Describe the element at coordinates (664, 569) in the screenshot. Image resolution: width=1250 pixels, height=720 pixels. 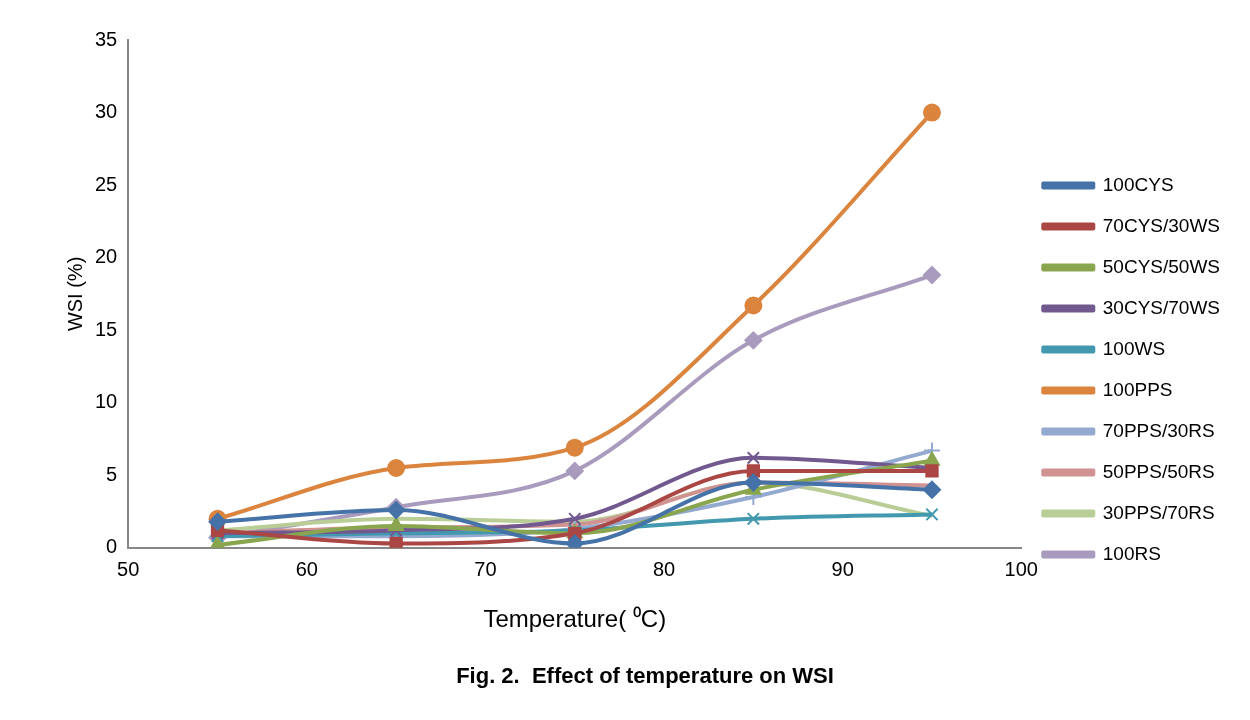
I see `x-tick-label: 80` at that location.